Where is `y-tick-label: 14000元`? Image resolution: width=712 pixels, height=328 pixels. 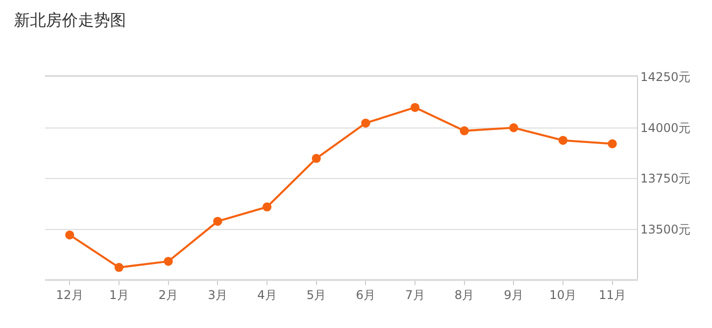
y-tick-label: 14000元 is located at coordinates (665, 127).